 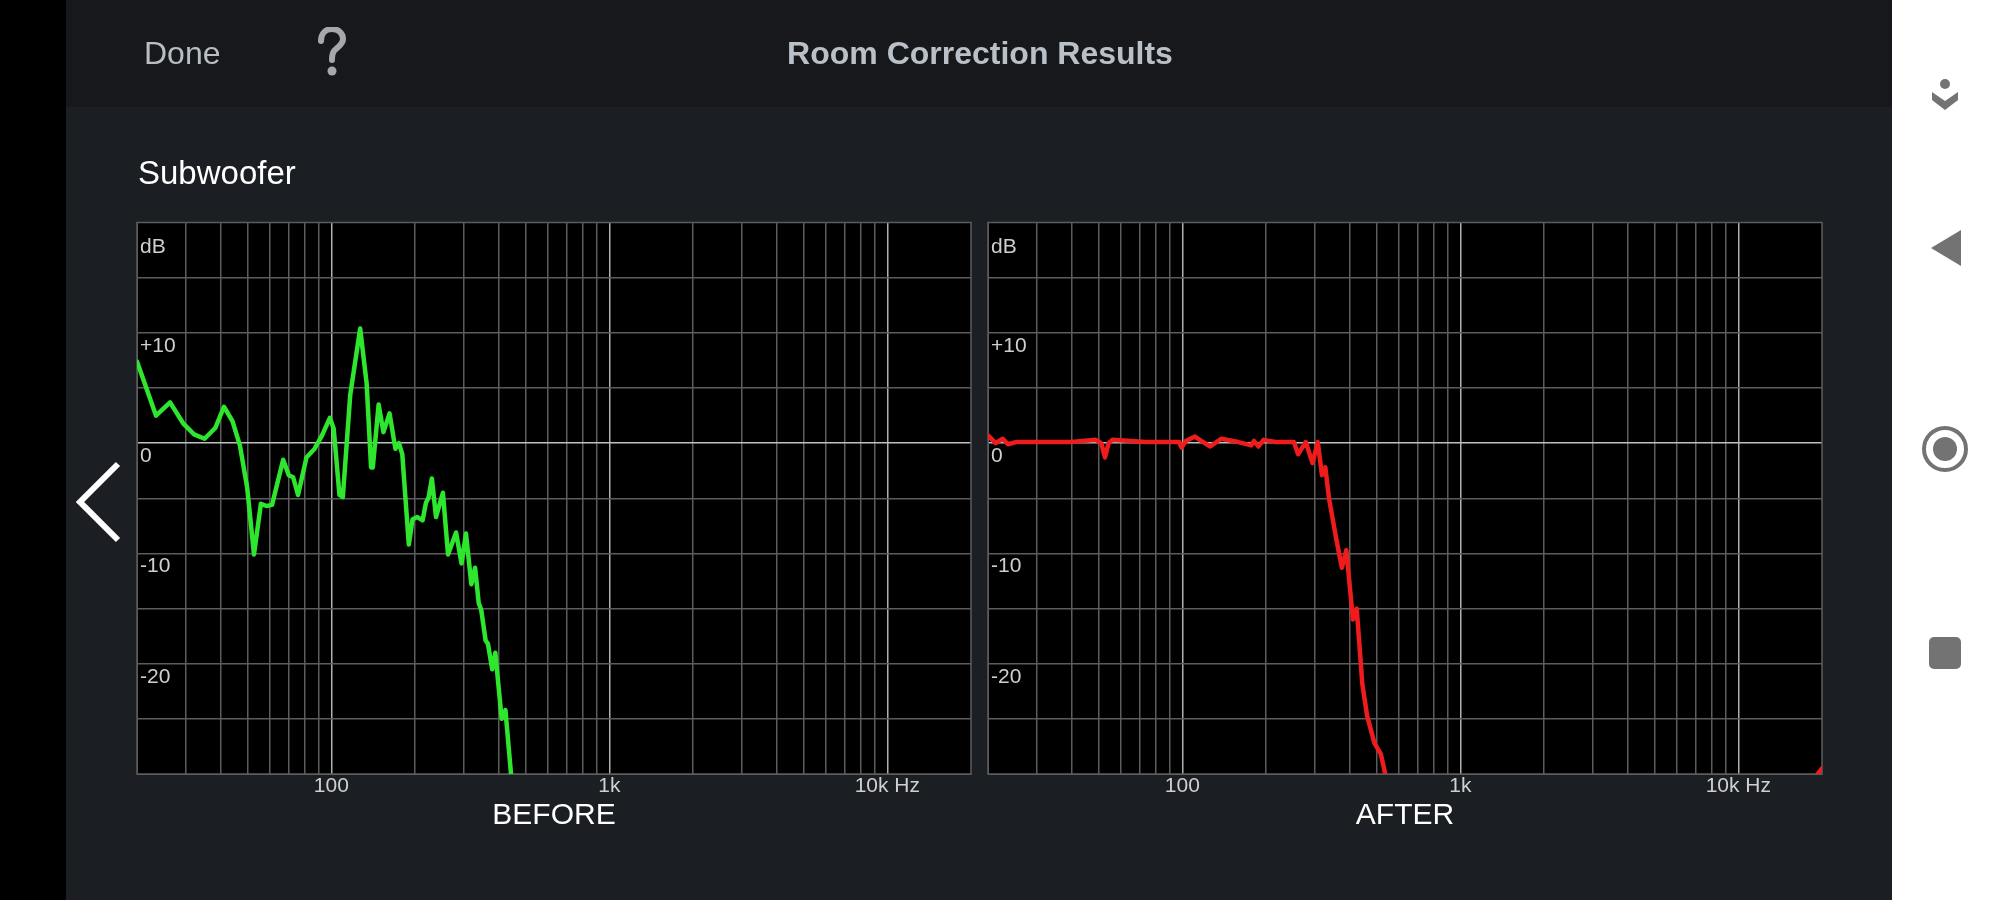 I want to click on text: Done, so click(x=182, y=53).